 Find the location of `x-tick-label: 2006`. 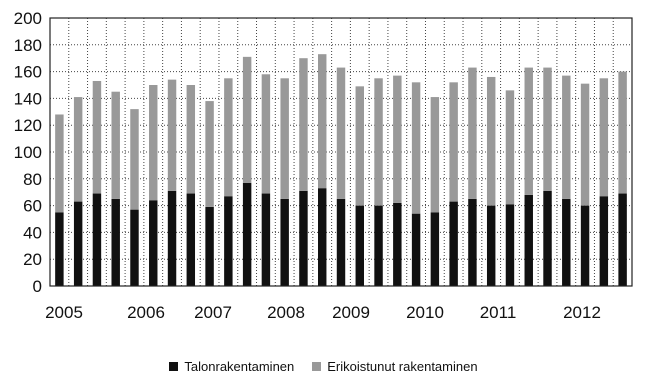

x-tick-label: 2006 is located at coordinates (146, 312).